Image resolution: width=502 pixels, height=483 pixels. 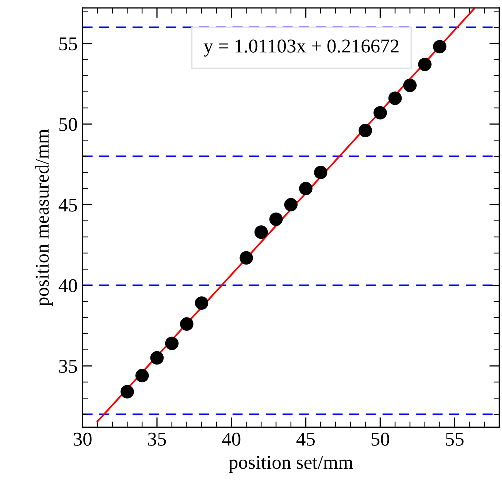 What do you see at coordinates (306, 439) in the screenshot?
I see `x-tick-label: 45` at bounding box center [306, 439].